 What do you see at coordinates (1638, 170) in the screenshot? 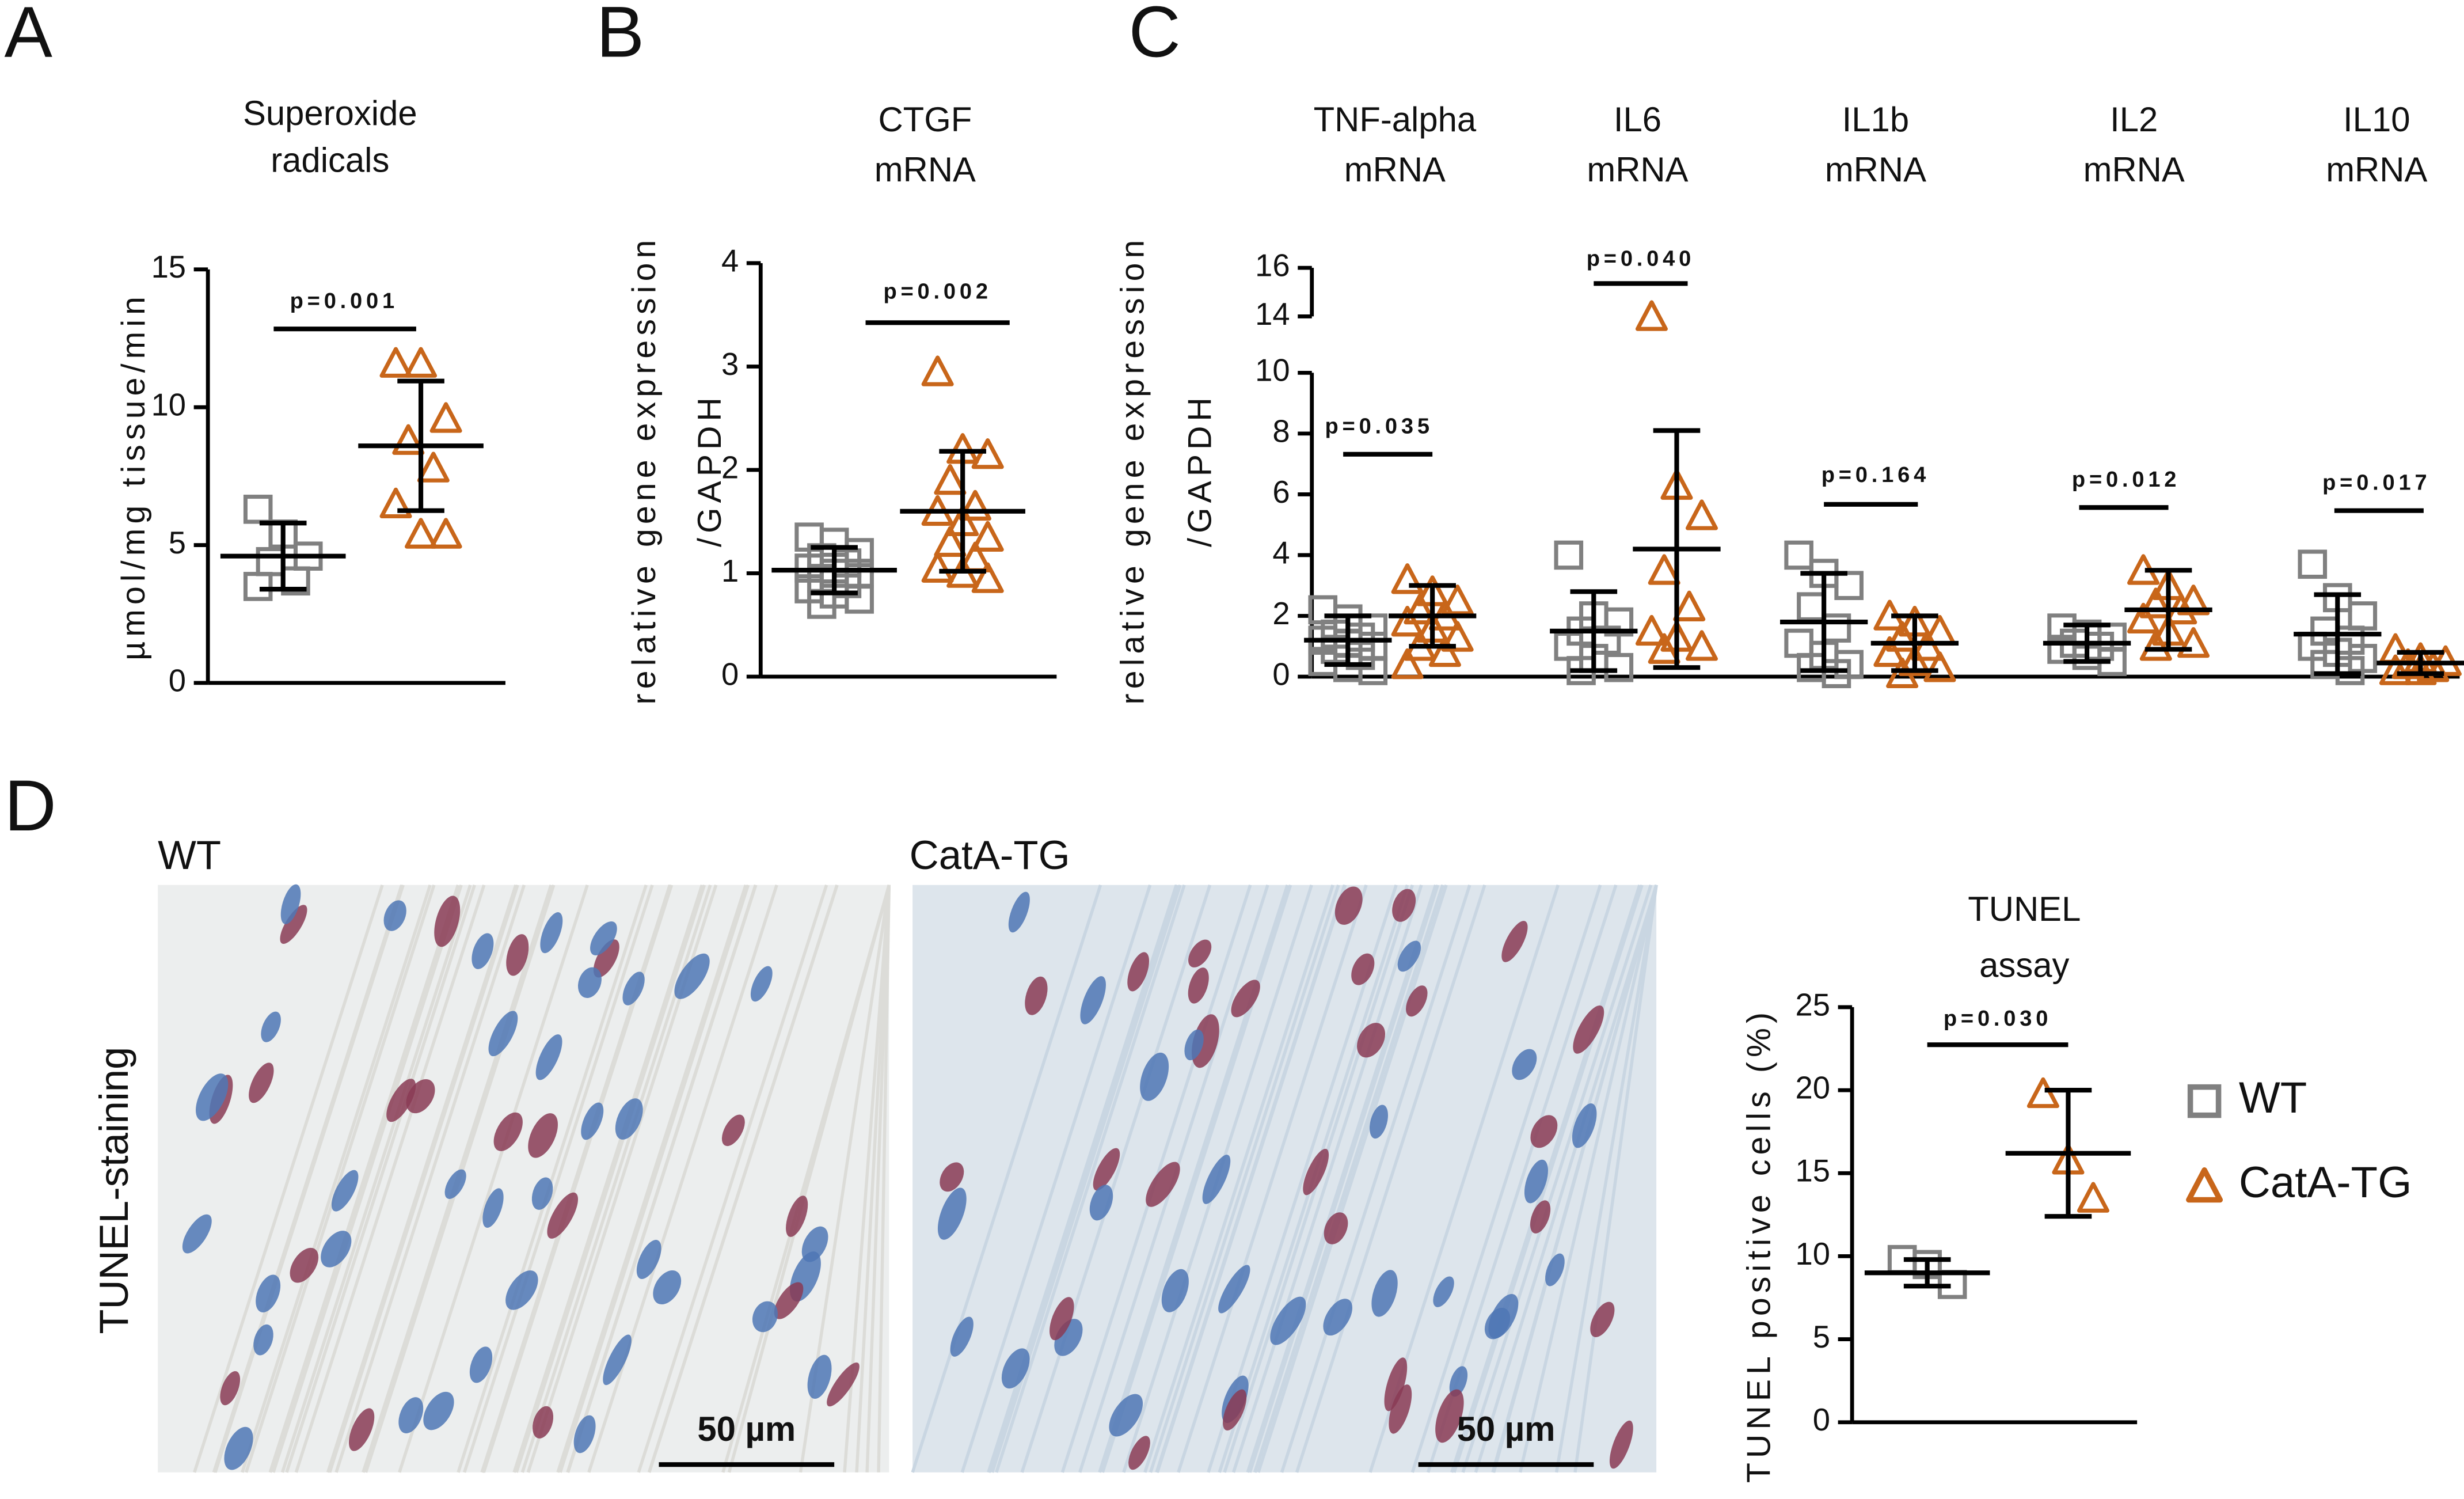
I see `category-title: mRNA` at bounding box center [1638, 170].